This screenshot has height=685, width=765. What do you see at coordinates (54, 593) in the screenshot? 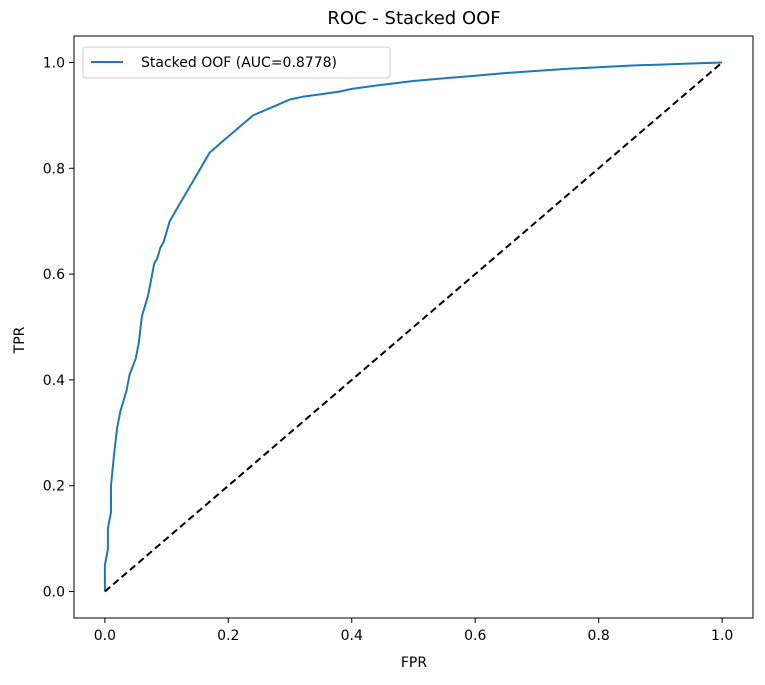
I see `y-tick-label: 0.0` at bounding box center [54, 593].